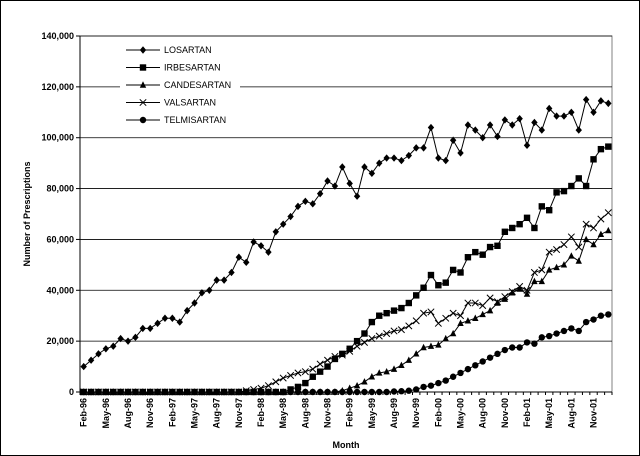 This screenshot has width=640, height=456. I want to click on x-tick-label: Aug-97, so click(217, 413).